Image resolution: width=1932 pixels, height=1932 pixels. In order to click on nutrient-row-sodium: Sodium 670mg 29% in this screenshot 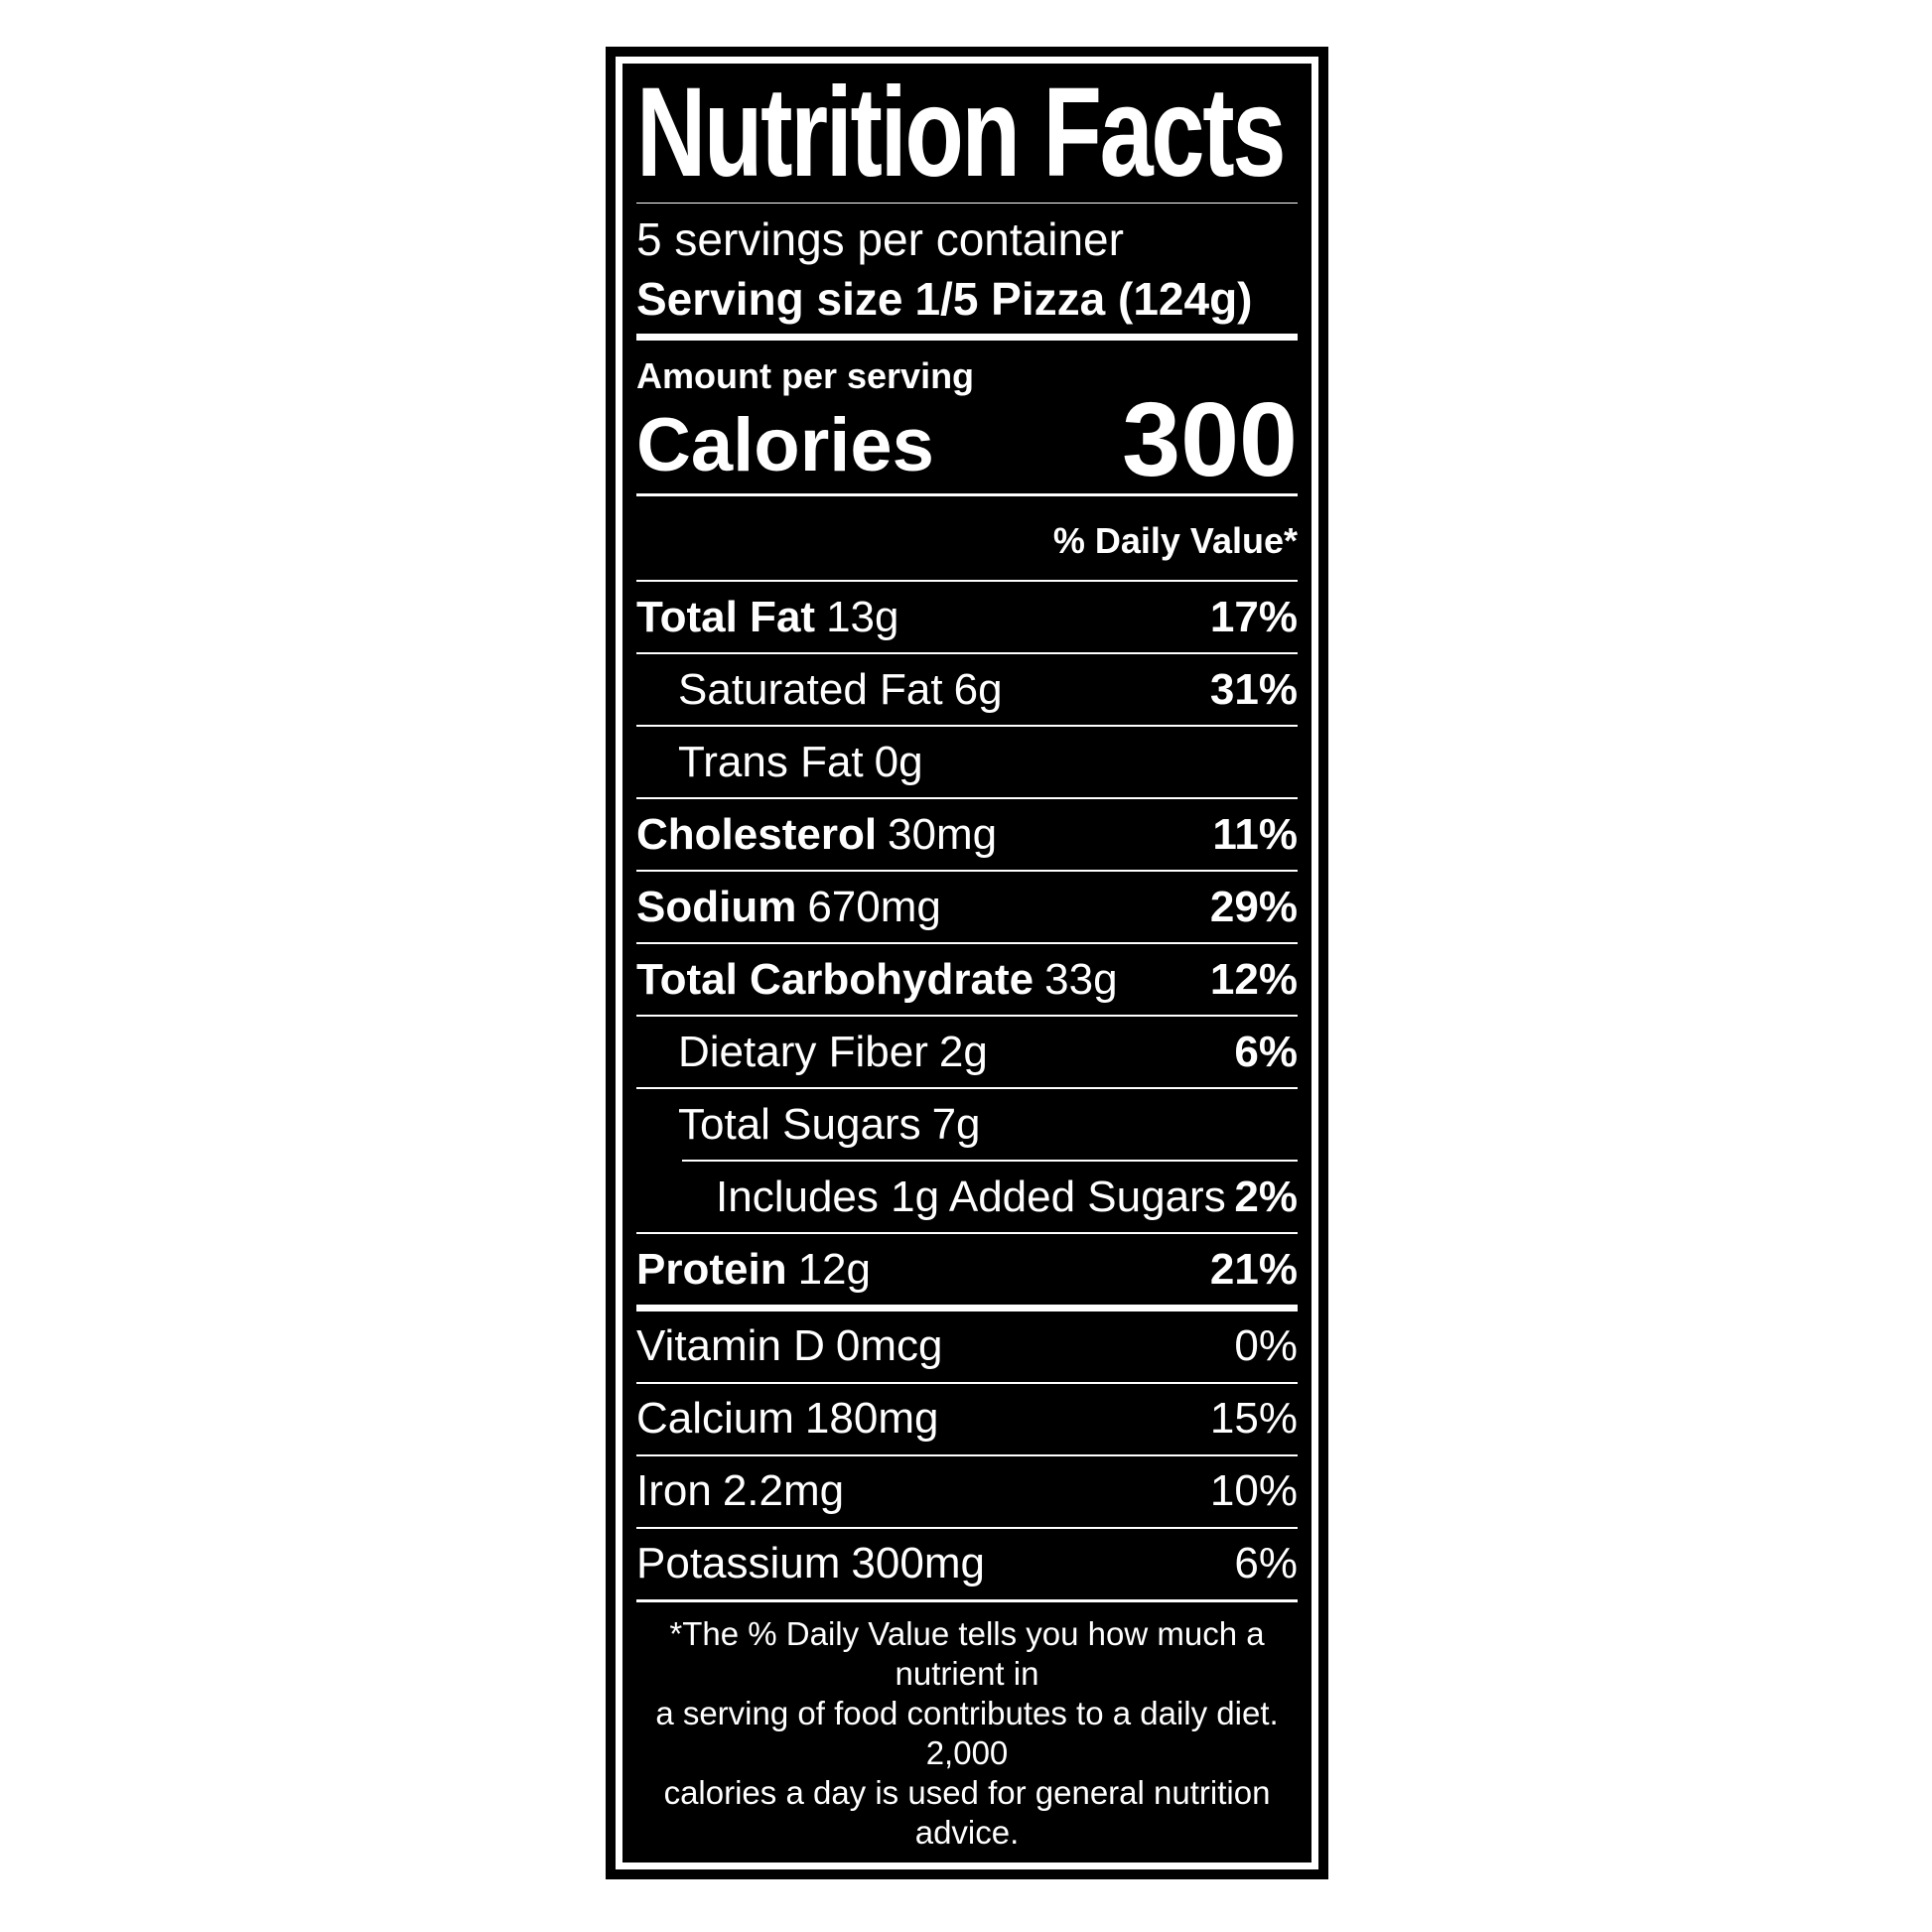, I will do `click(967, 907)`.